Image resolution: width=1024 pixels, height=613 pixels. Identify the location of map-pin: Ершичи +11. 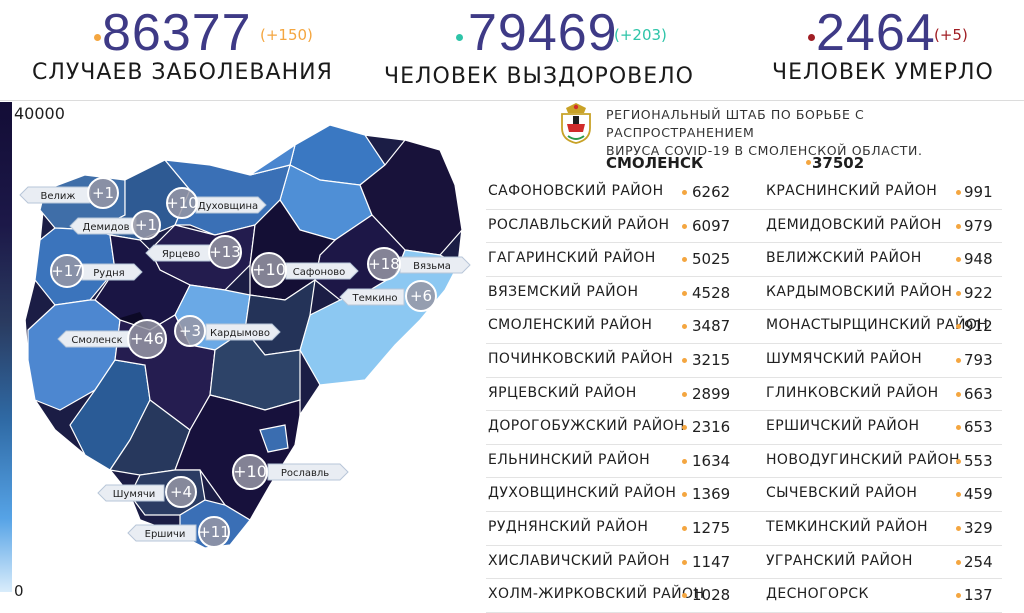
(178, 532).